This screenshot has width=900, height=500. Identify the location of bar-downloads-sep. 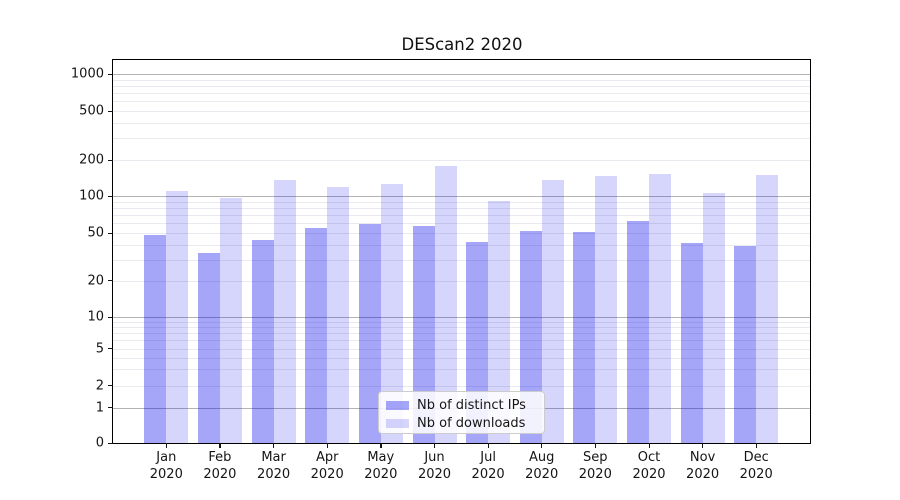
(606, 309).